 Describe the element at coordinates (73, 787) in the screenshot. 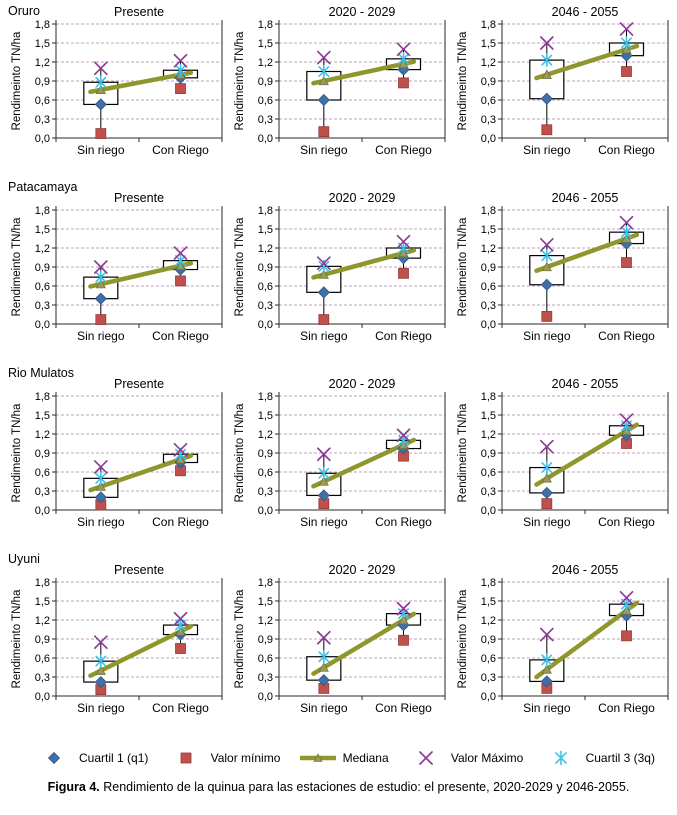

I see `caption-label: Figura 4.` at that location.